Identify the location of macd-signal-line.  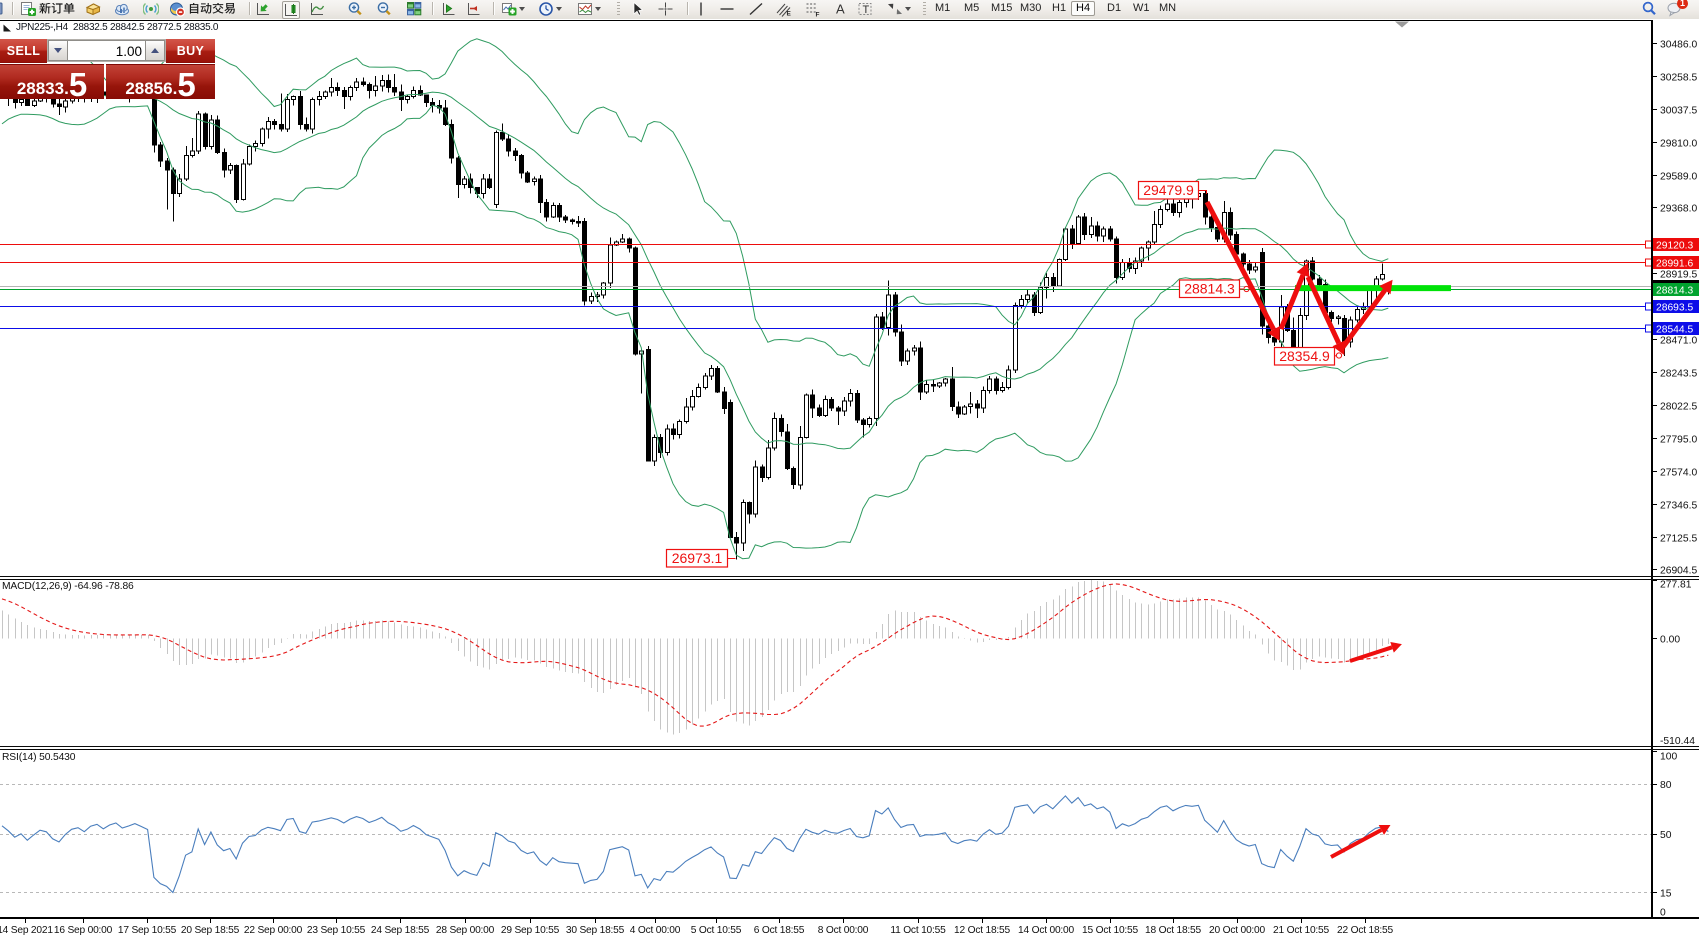
(695, 655).